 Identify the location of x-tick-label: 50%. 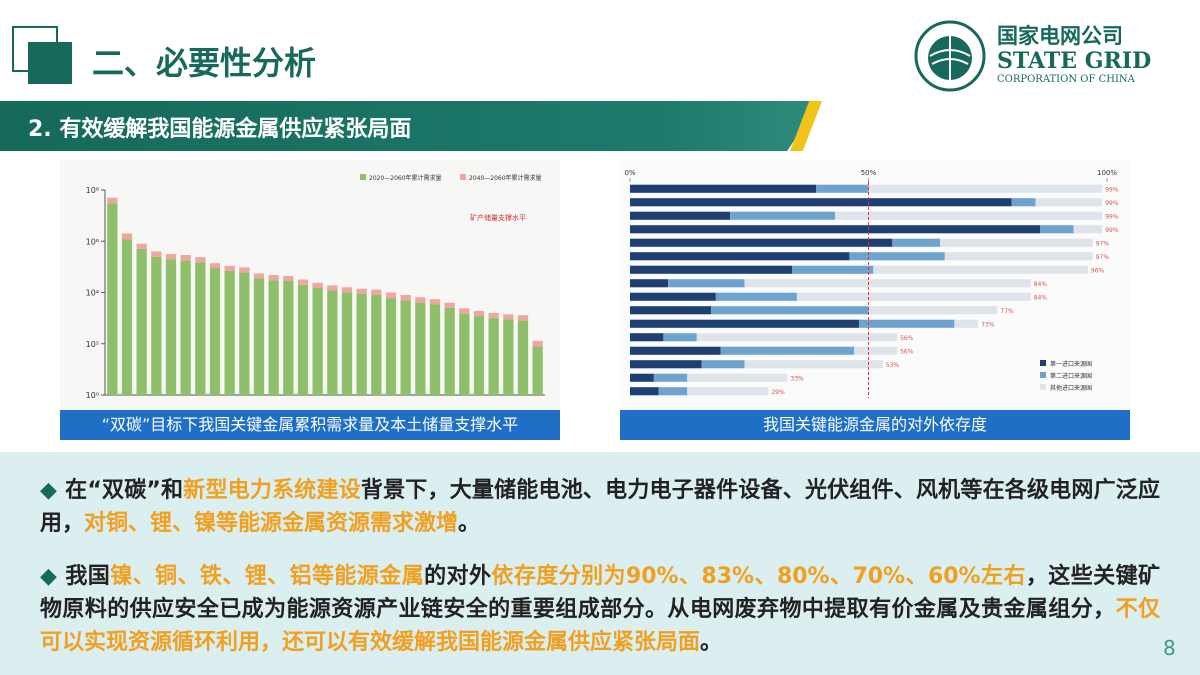
(869, 173).